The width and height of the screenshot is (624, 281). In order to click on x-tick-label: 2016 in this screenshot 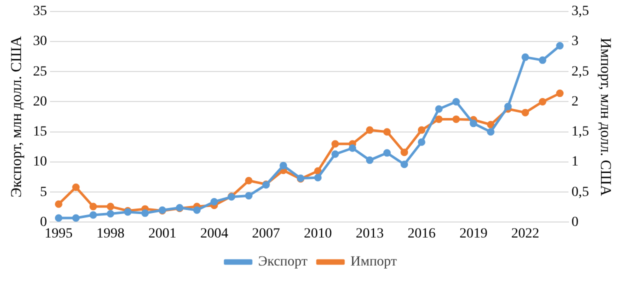, I will do `click(422, 234)`.